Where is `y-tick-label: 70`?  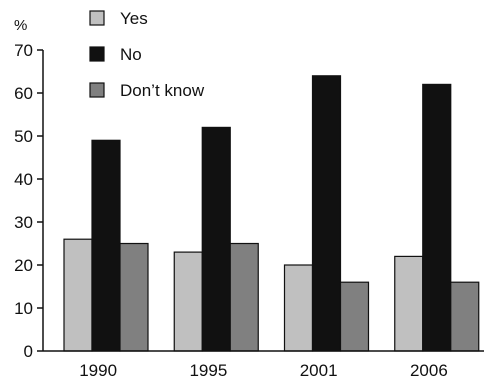
y-tick-label: 70 is located at coordinates (23, 50).